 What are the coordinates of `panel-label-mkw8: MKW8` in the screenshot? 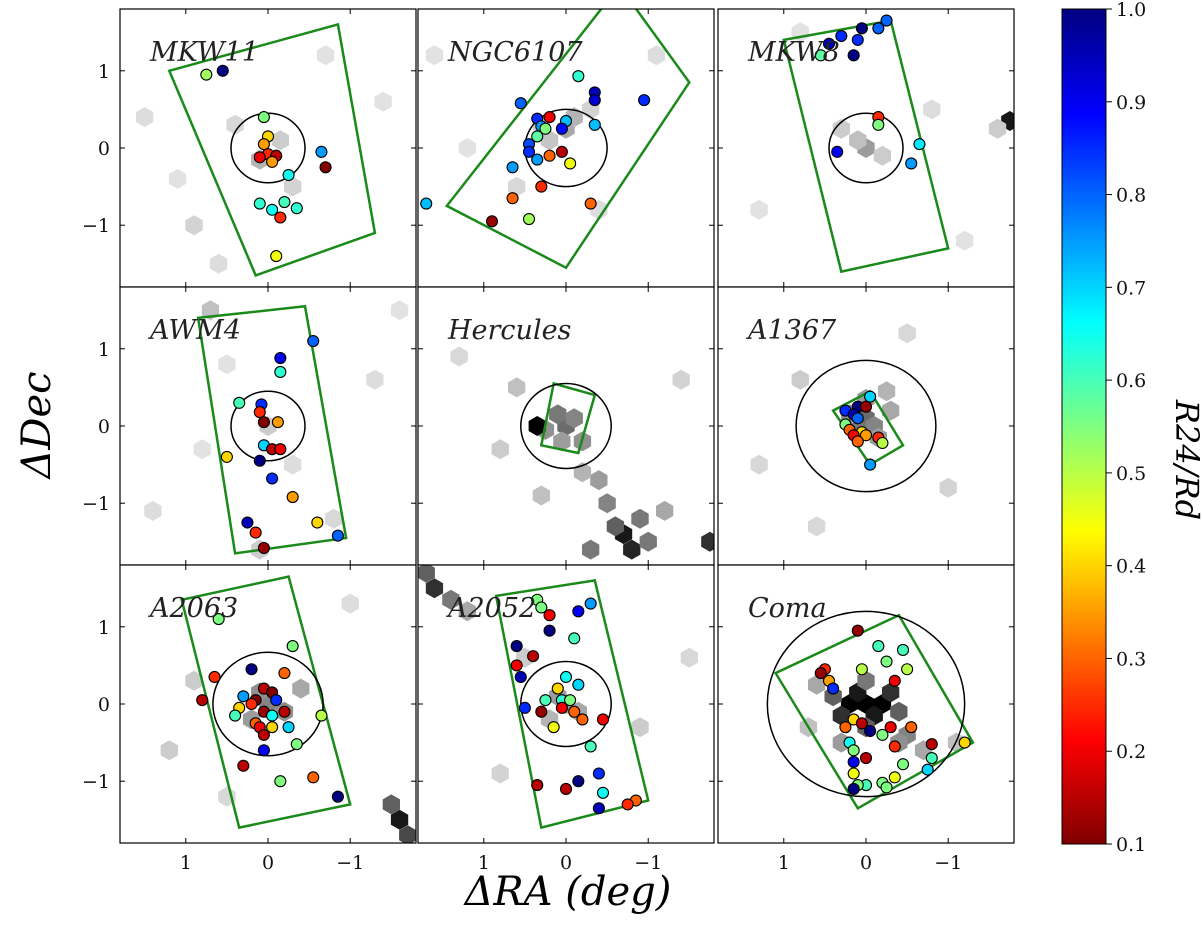 It's located at (793, 52).